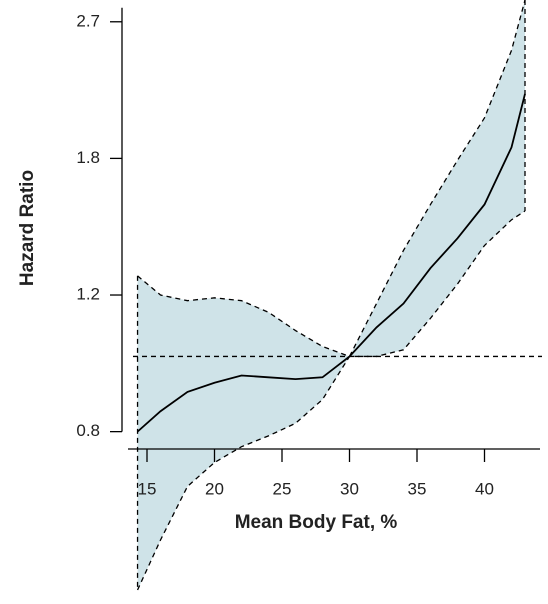  What do you see at coordinates (88, 157) in the screenshot?
I see `y-tick-label: 1.8` at bounding box center [88, 157].